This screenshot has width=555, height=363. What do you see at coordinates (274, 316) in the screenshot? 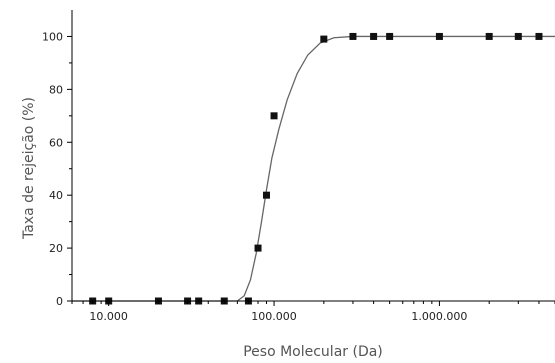
I see `x-tick-label: 100.000` at bounding box center [274, 316].